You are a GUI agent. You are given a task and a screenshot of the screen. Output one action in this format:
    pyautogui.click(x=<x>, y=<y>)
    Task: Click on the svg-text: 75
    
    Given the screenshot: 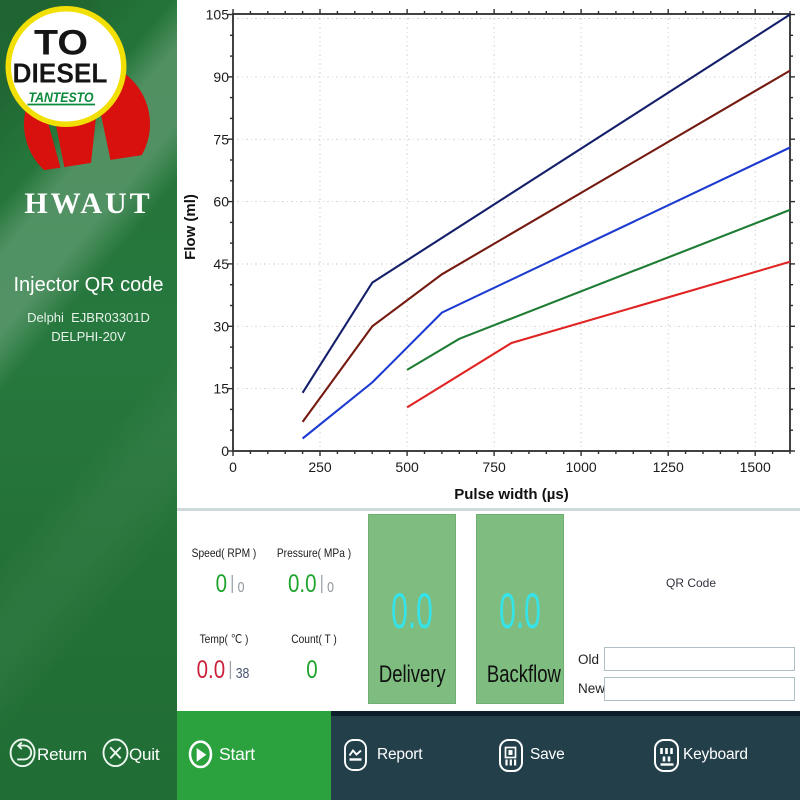 What is the action you would take?
    pyautogui.click(x=221, y=139)
    